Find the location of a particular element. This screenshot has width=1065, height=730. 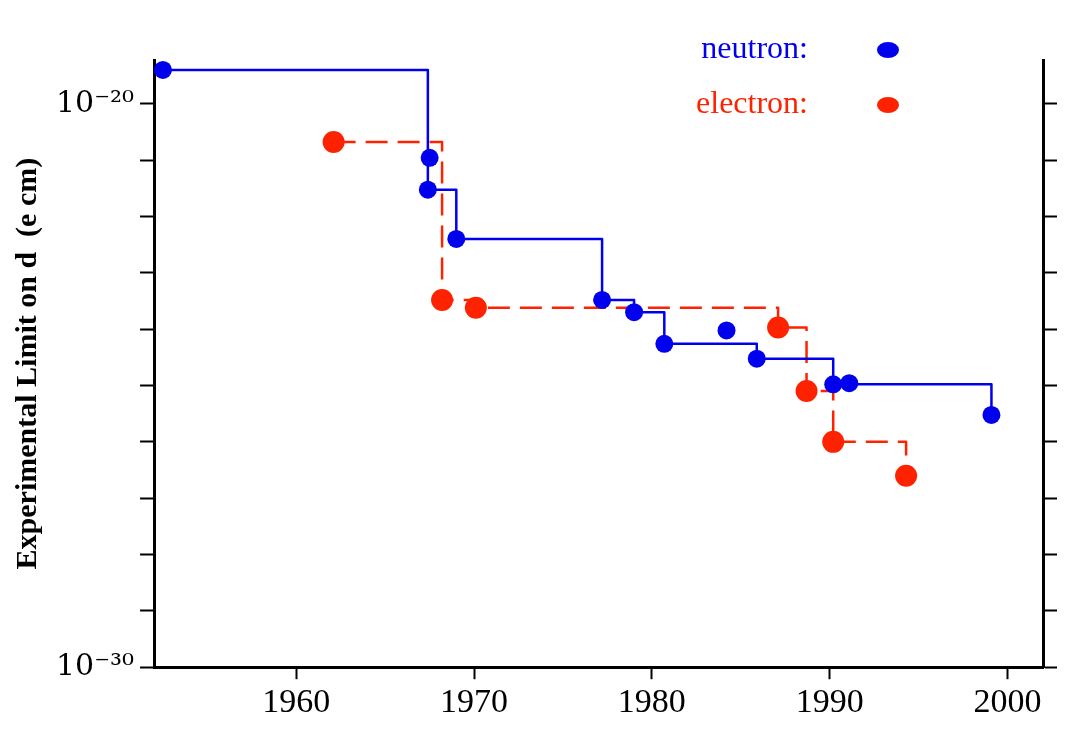

x-tick-label: 1970 is located at coordinates (474, 700).